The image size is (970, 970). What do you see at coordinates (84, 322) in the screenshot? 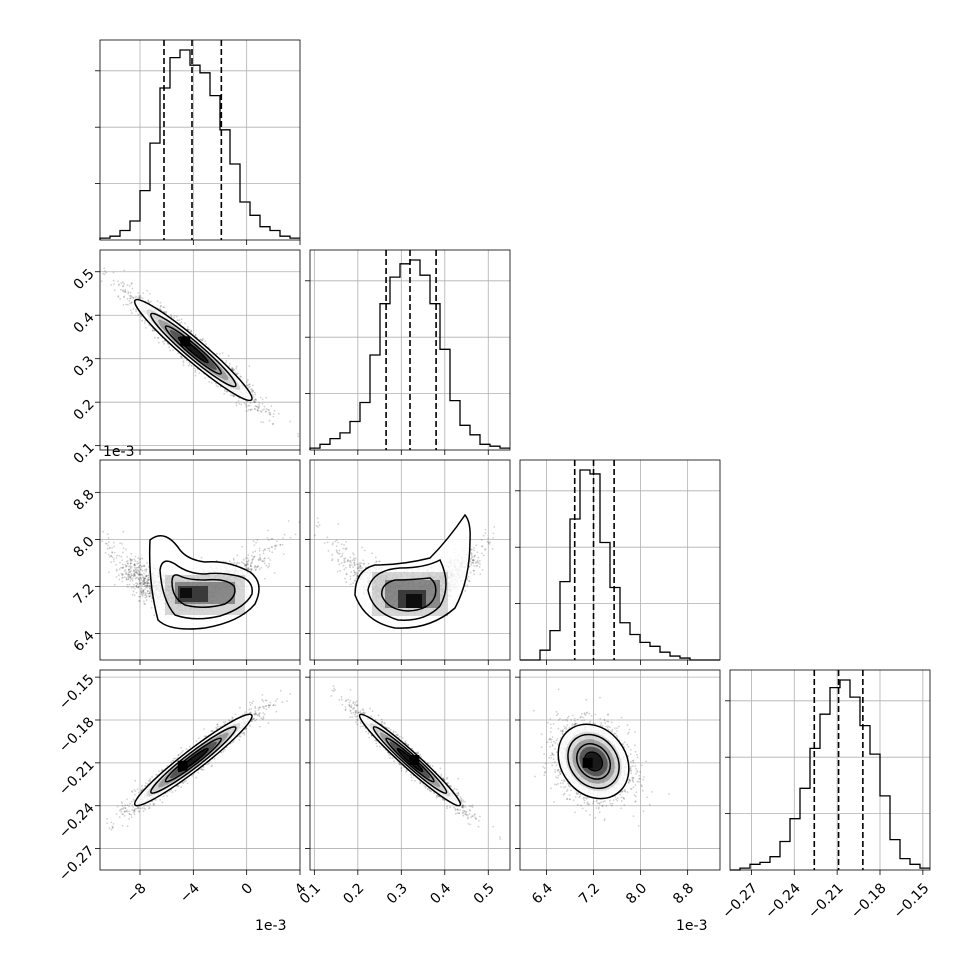
I see `y-tick-label: 0.4` at bounding box center [84, 322].